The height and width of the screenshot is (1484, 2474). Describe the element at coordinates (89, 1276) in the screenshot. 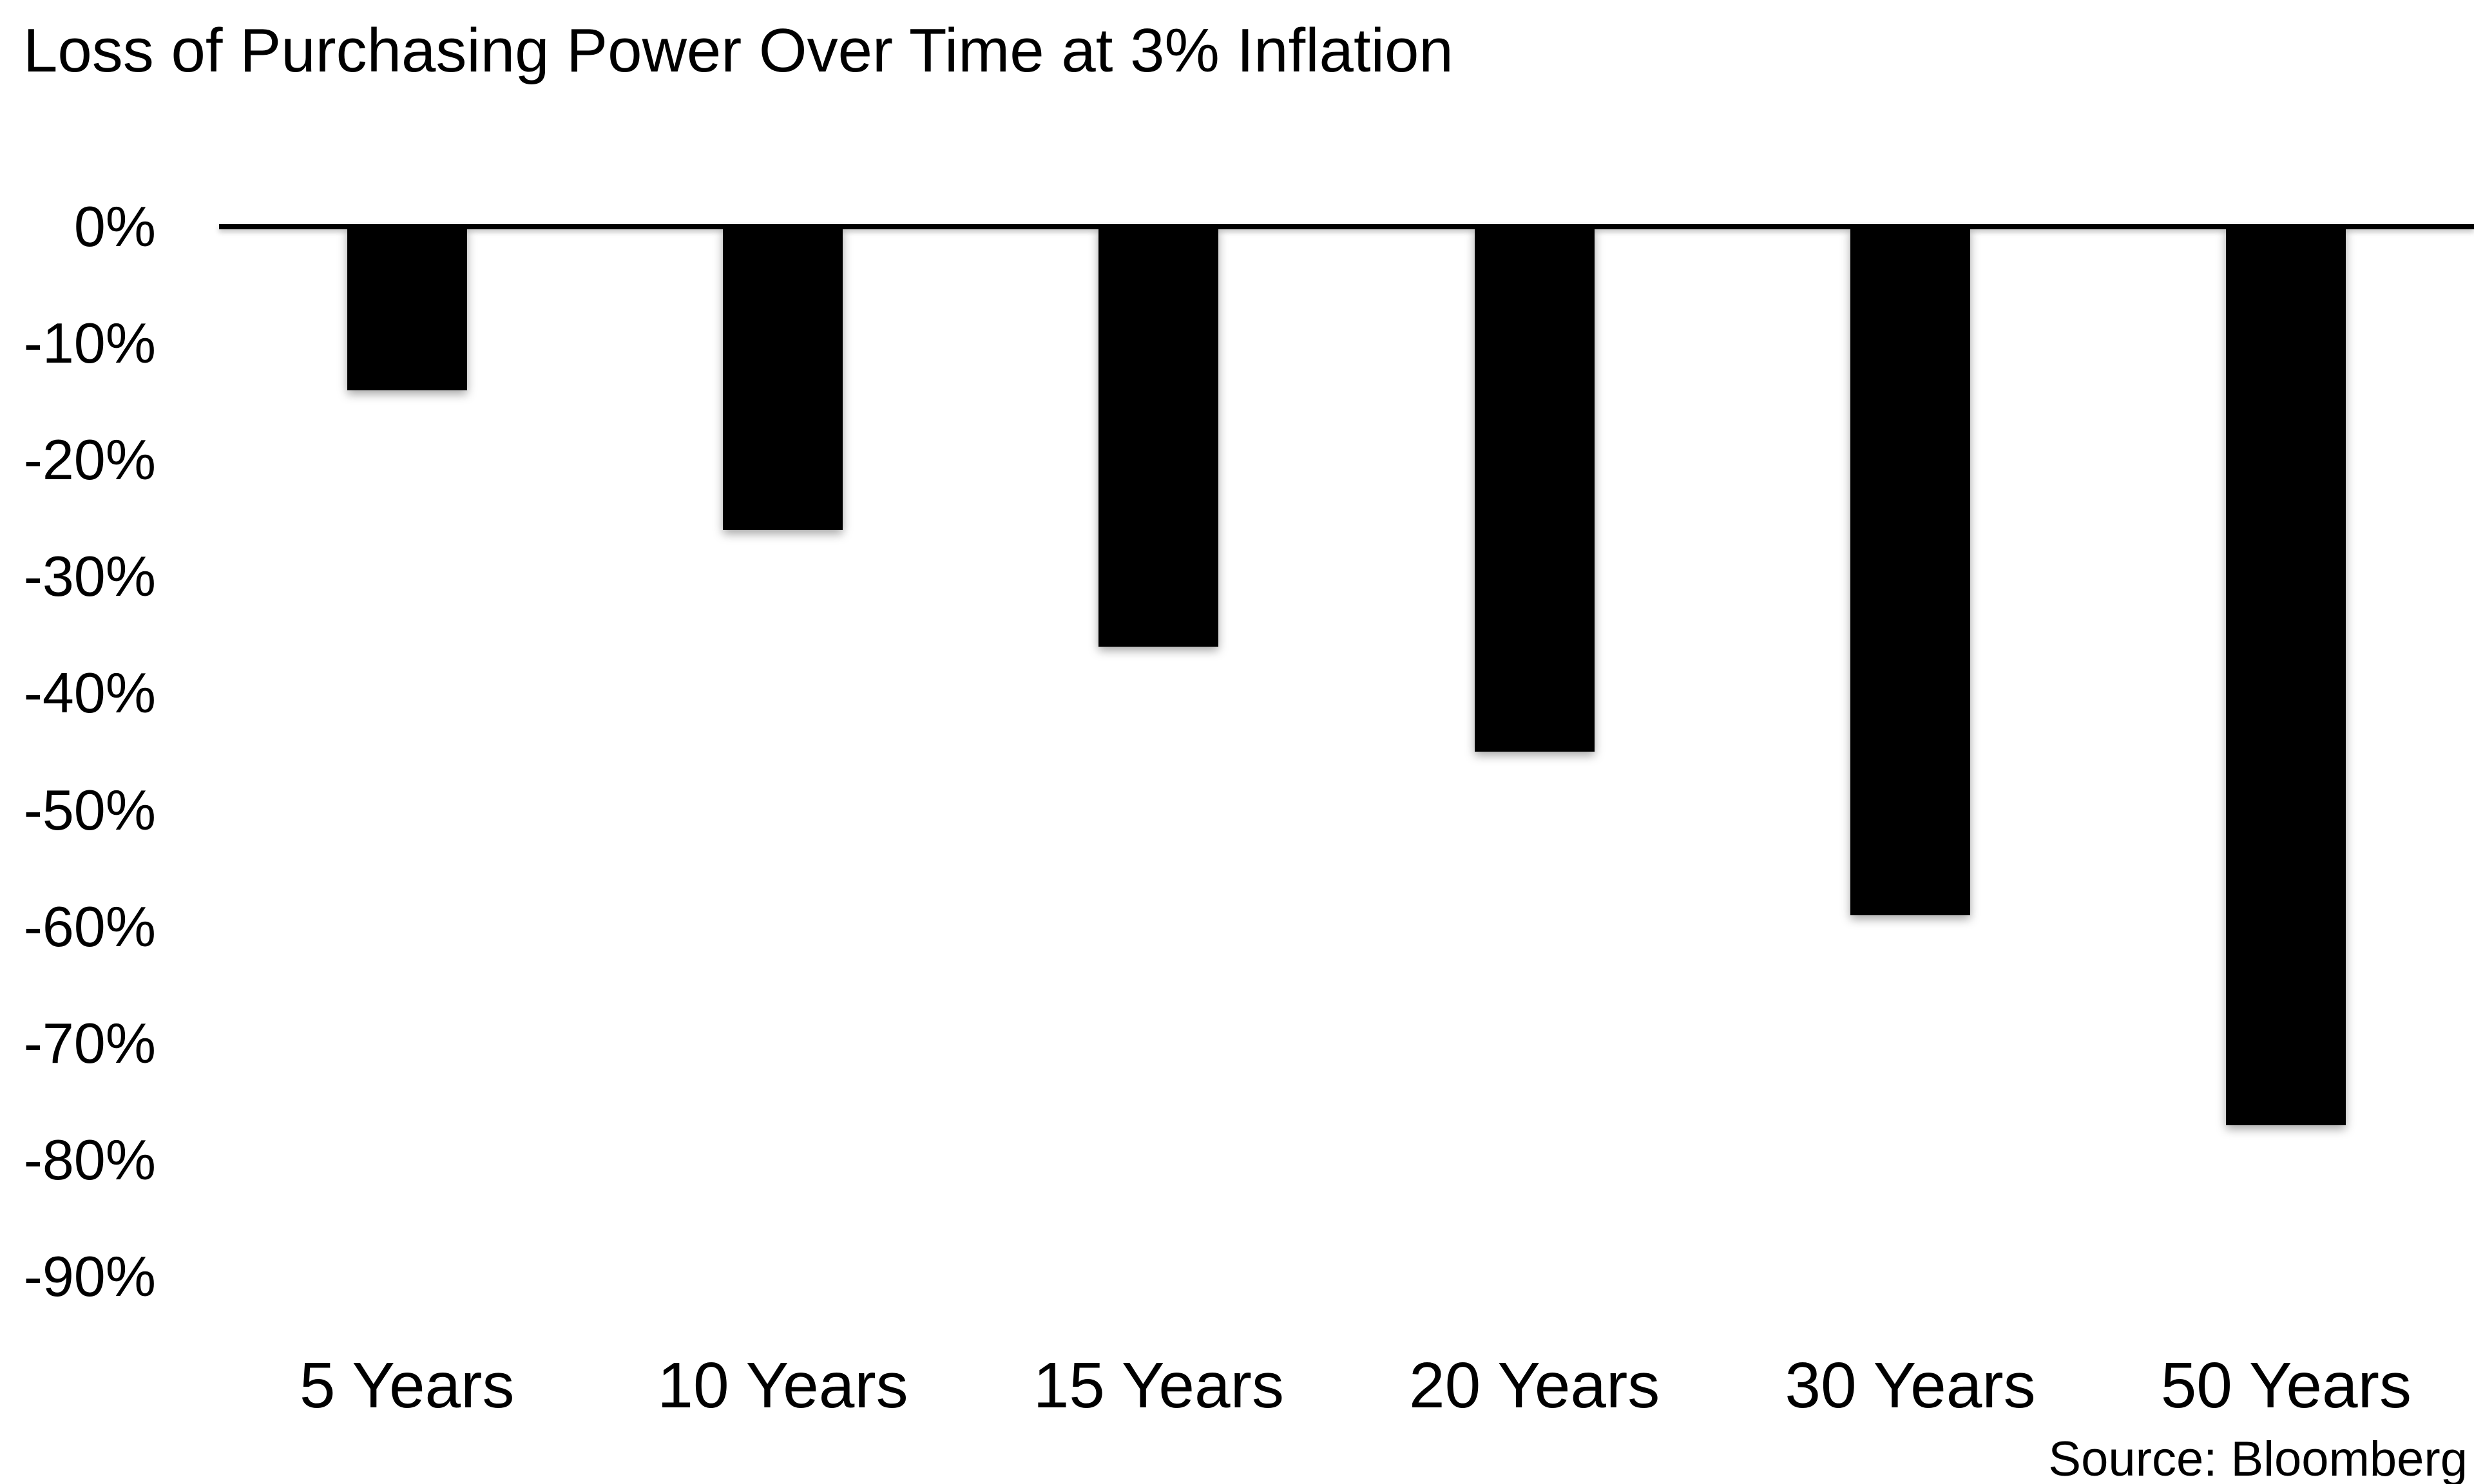

I see `y-tick-label: -90%` at that location.